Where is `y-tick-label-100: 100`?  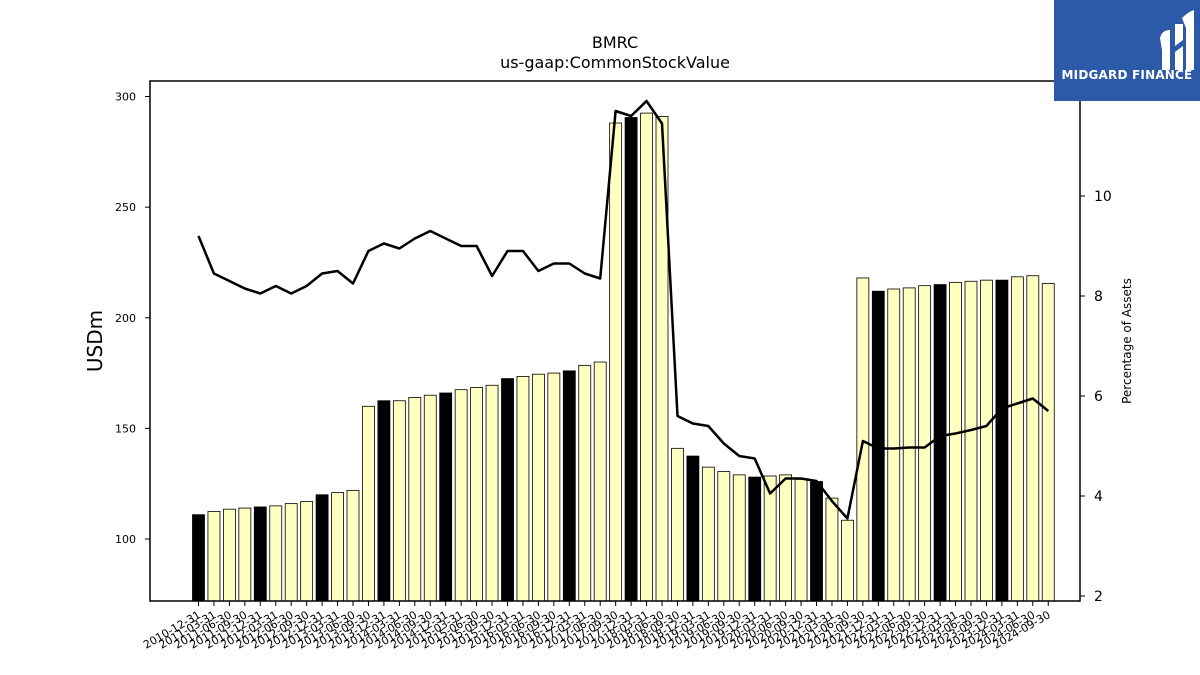
y-tick-label-100: 100 is located at coordinates (125, 539).